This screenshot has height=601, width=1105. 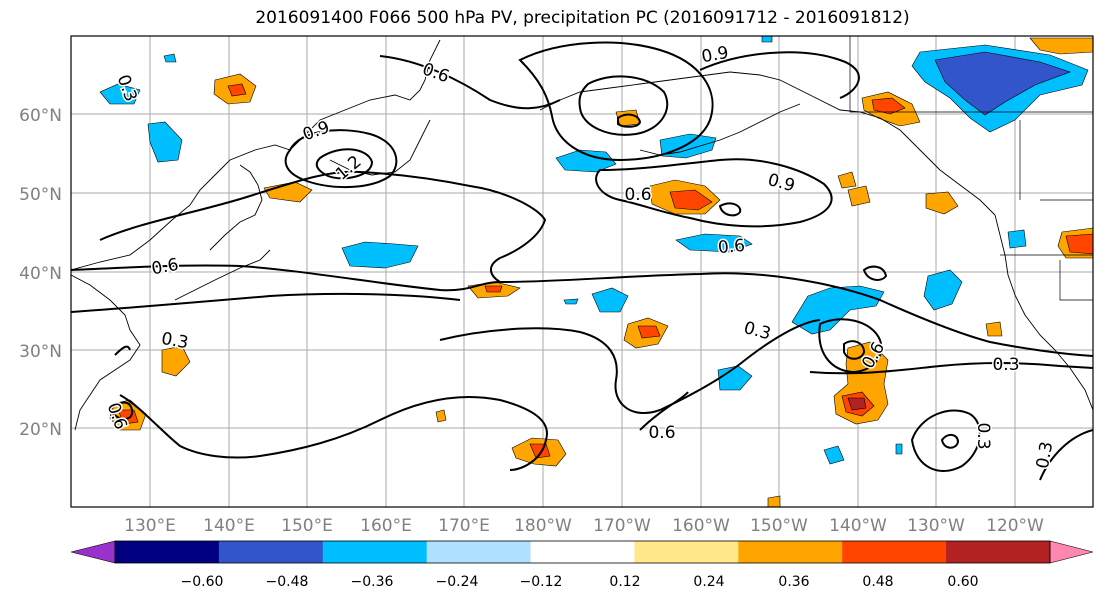 I want to click on precip-blob-neg-165w, so click(x=586, y=161).